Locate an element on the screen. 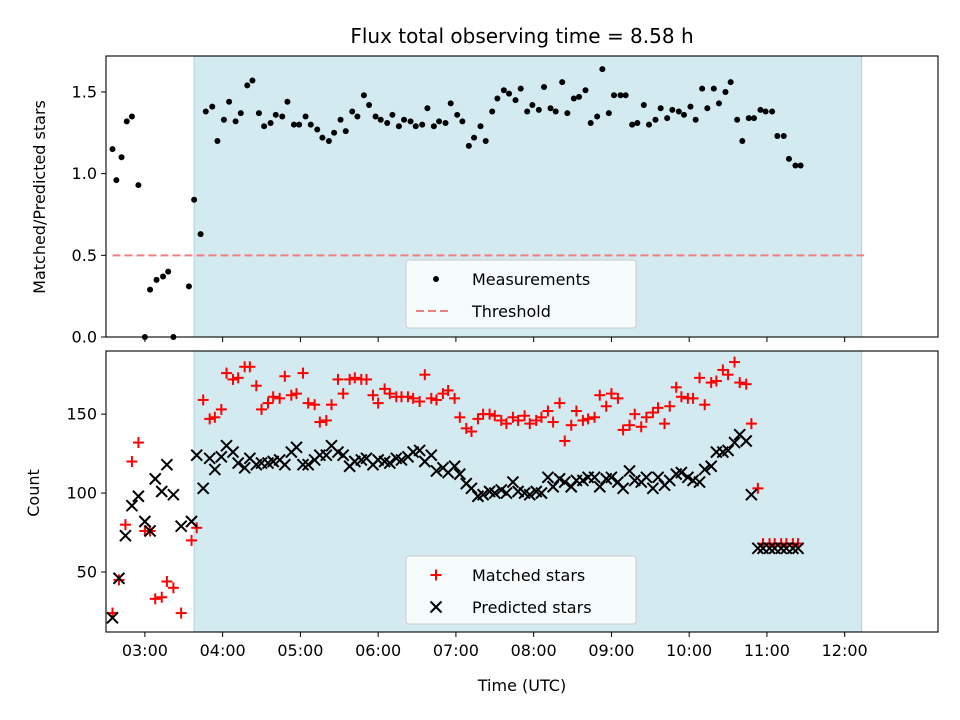 The width and height of the screenshot is (960, 720). bottom-legend-box is located at coordinates (521, 590).